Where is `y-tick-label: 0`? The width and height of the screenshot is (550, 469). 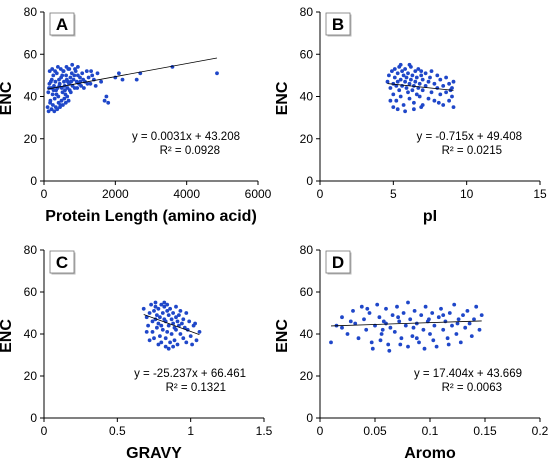 y-tick-label: 0 is located at coordinates (33, 181).